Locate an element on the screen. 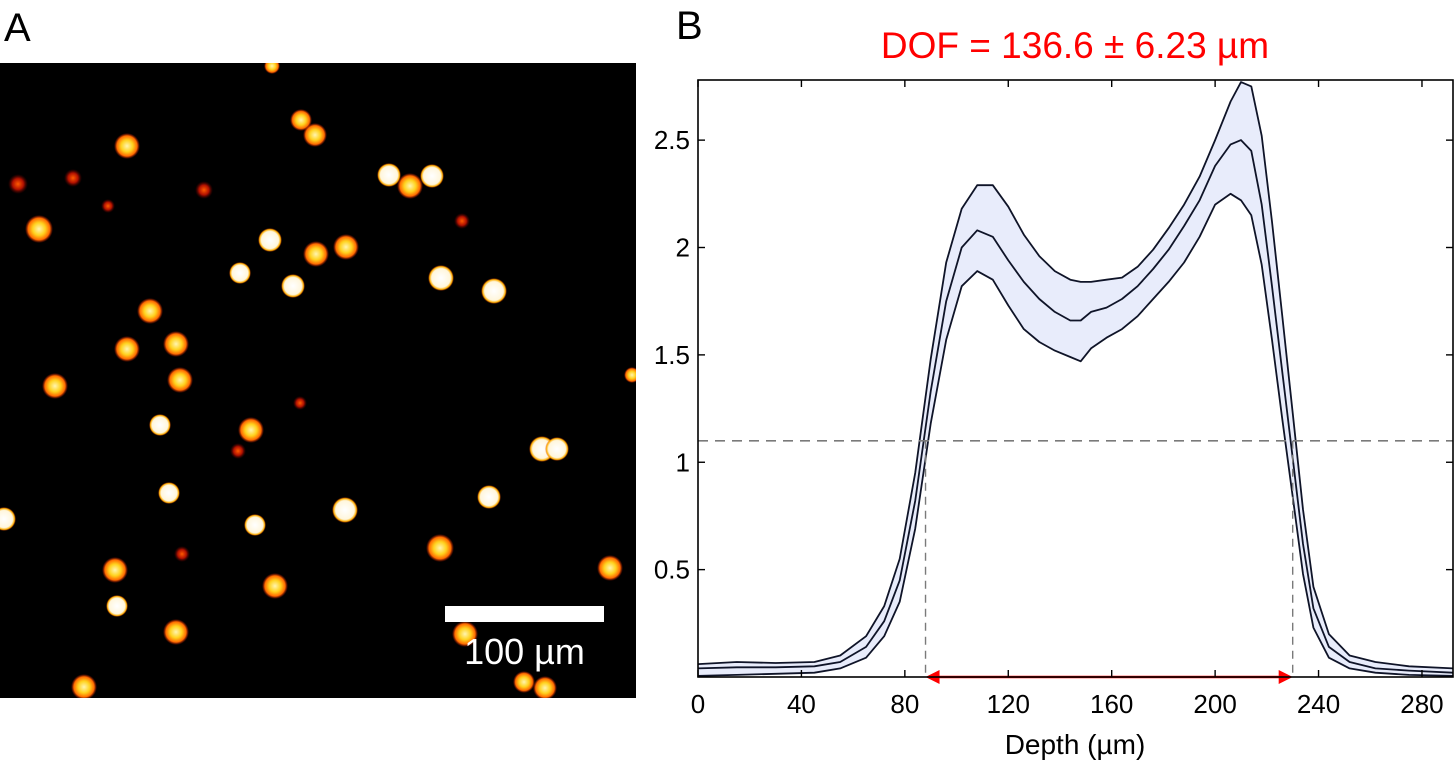 Image resolution: width=1455 pixels, height=770 pixels. y-tick-label: 2.5 is located at coordinates (672, 140).